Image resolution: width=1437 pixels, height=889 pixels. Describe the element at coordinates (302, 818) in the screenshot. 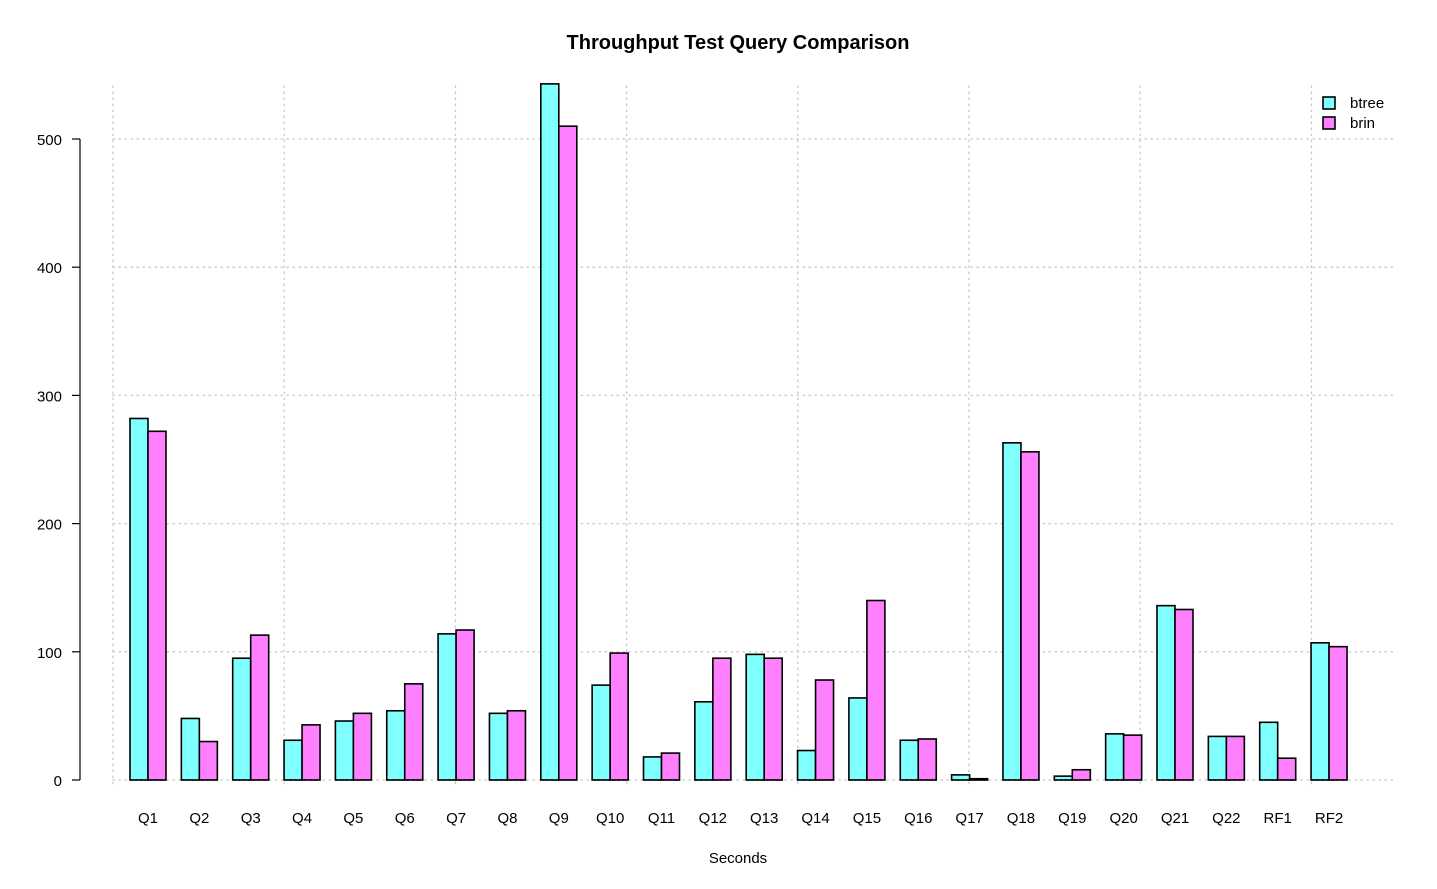

I see `x-tick-label: Q4` at that location.